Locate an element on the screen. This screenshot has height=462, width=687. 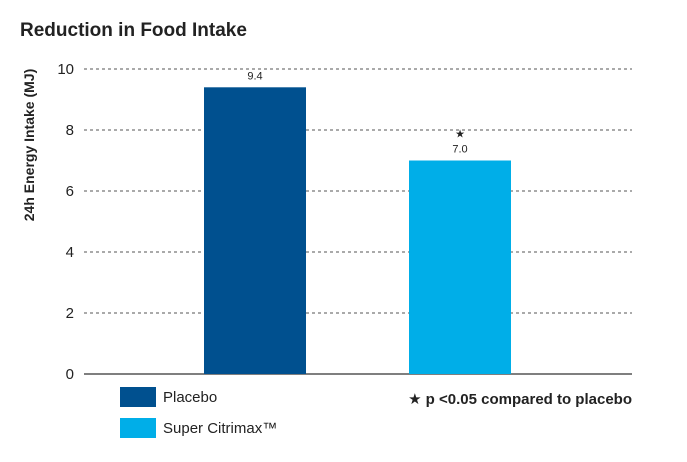
y-tick-label: 2 is located at coordinates (70, 313).